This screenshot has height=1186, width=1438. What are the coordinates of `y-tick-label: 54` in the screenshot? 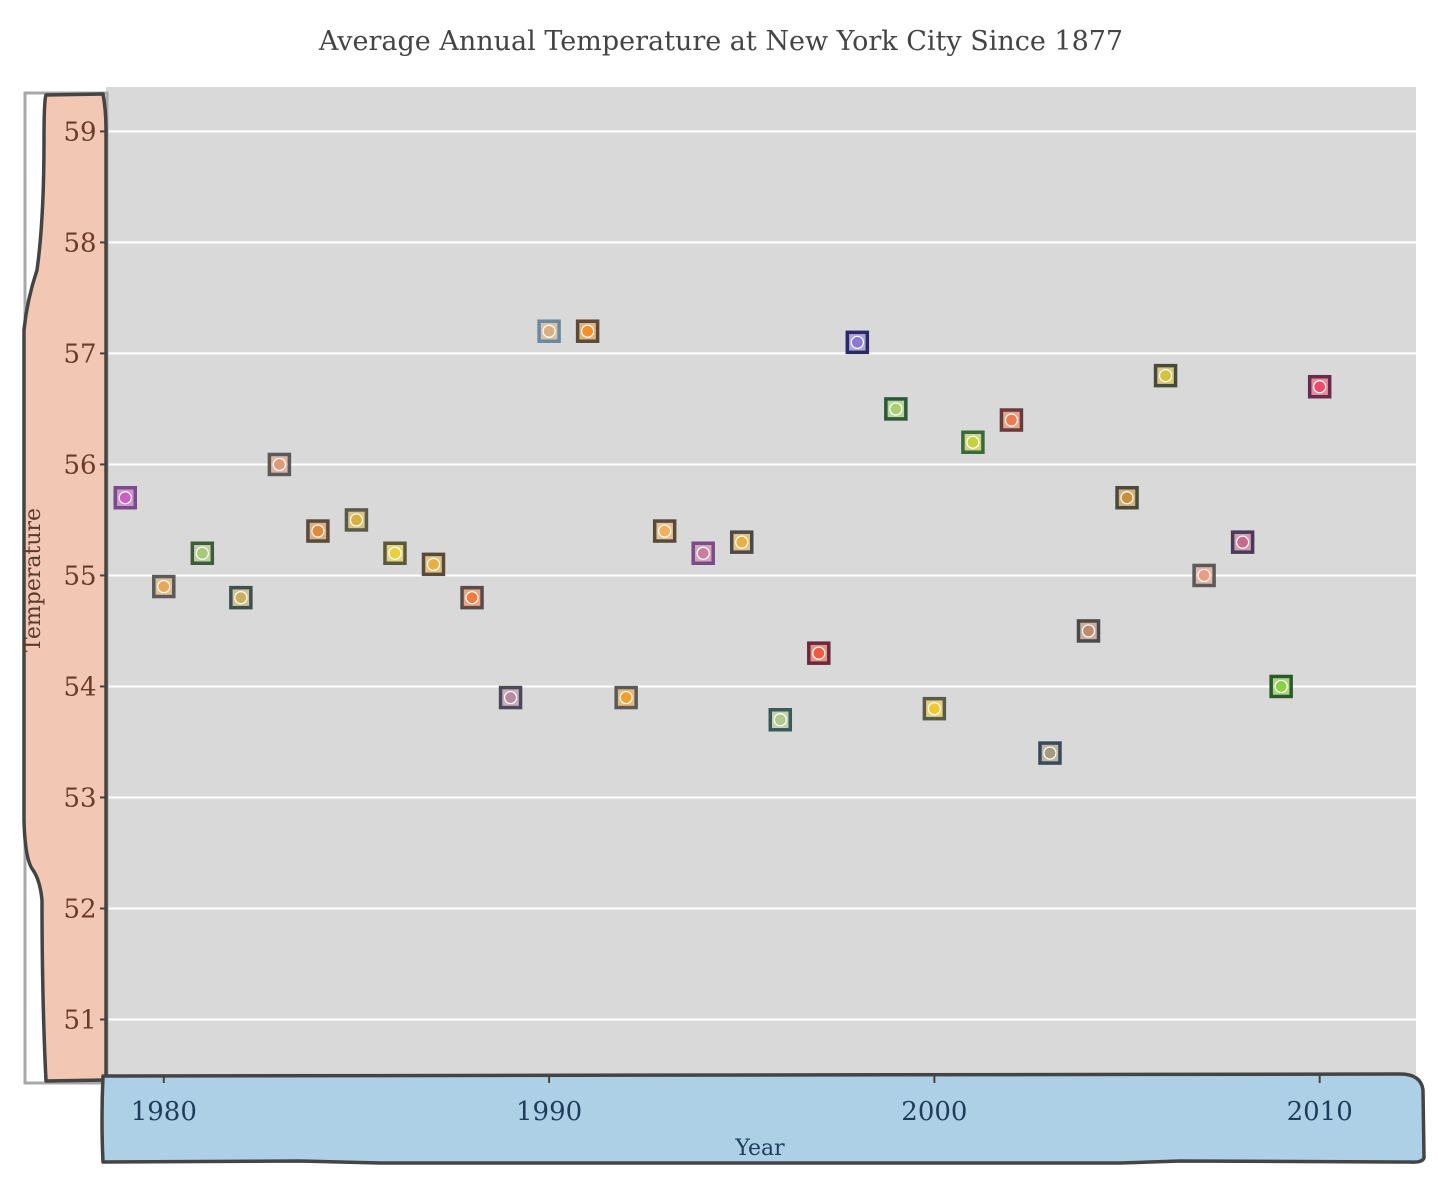 It's located at (79, 687).